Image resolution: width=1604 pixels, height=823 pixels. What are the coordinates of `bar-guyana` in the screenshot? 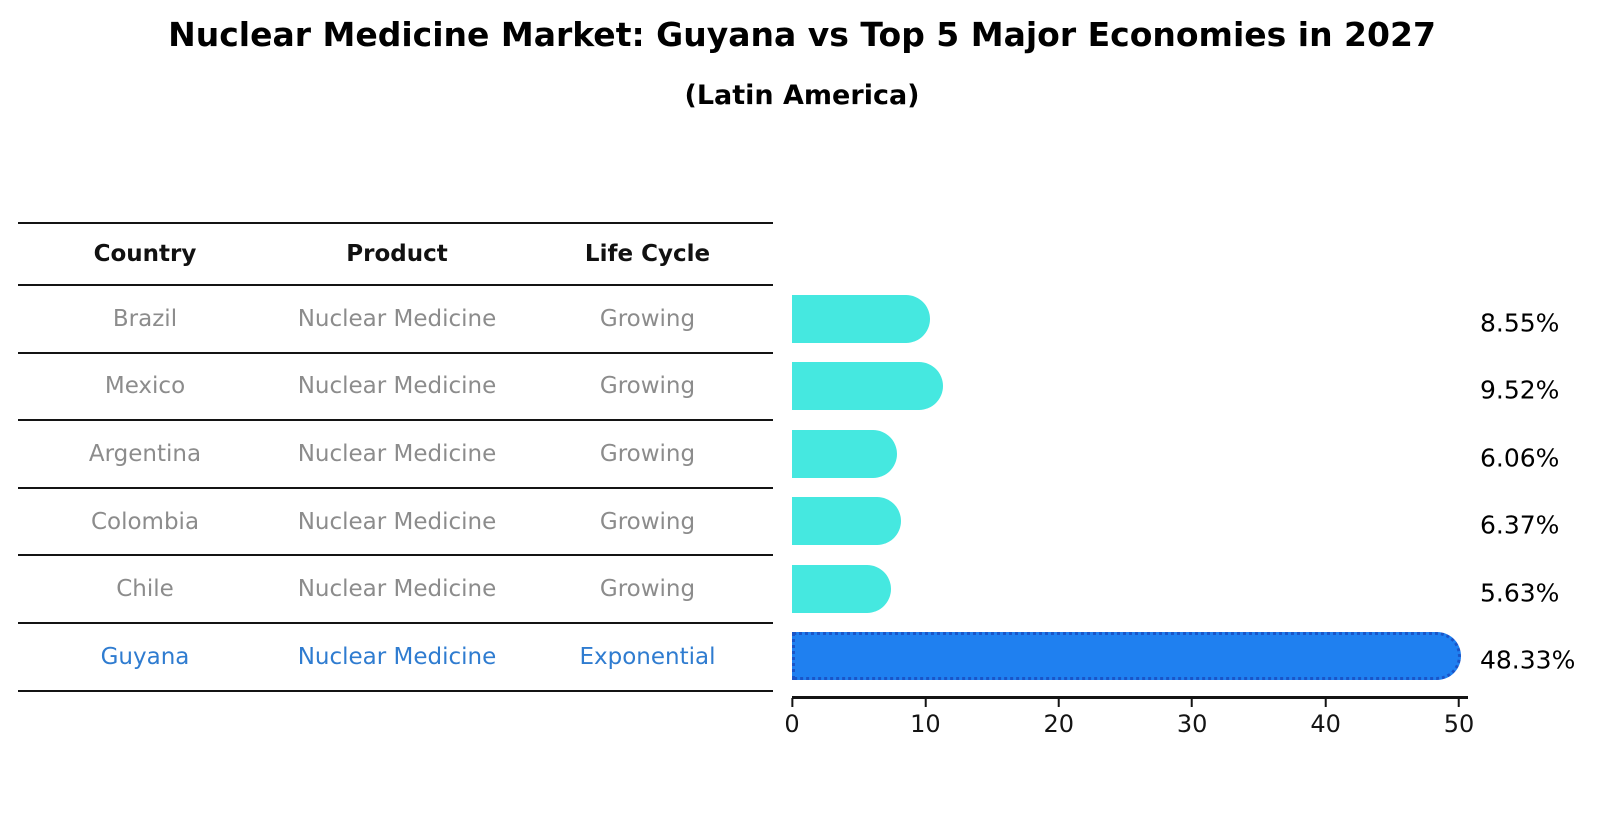 It's located at (1126, 656).